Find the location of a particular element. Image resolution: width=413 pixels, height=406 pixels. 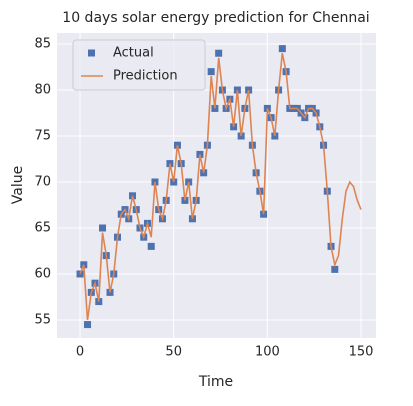

x-tick-label: 0 is located at coordinates (80, 352).